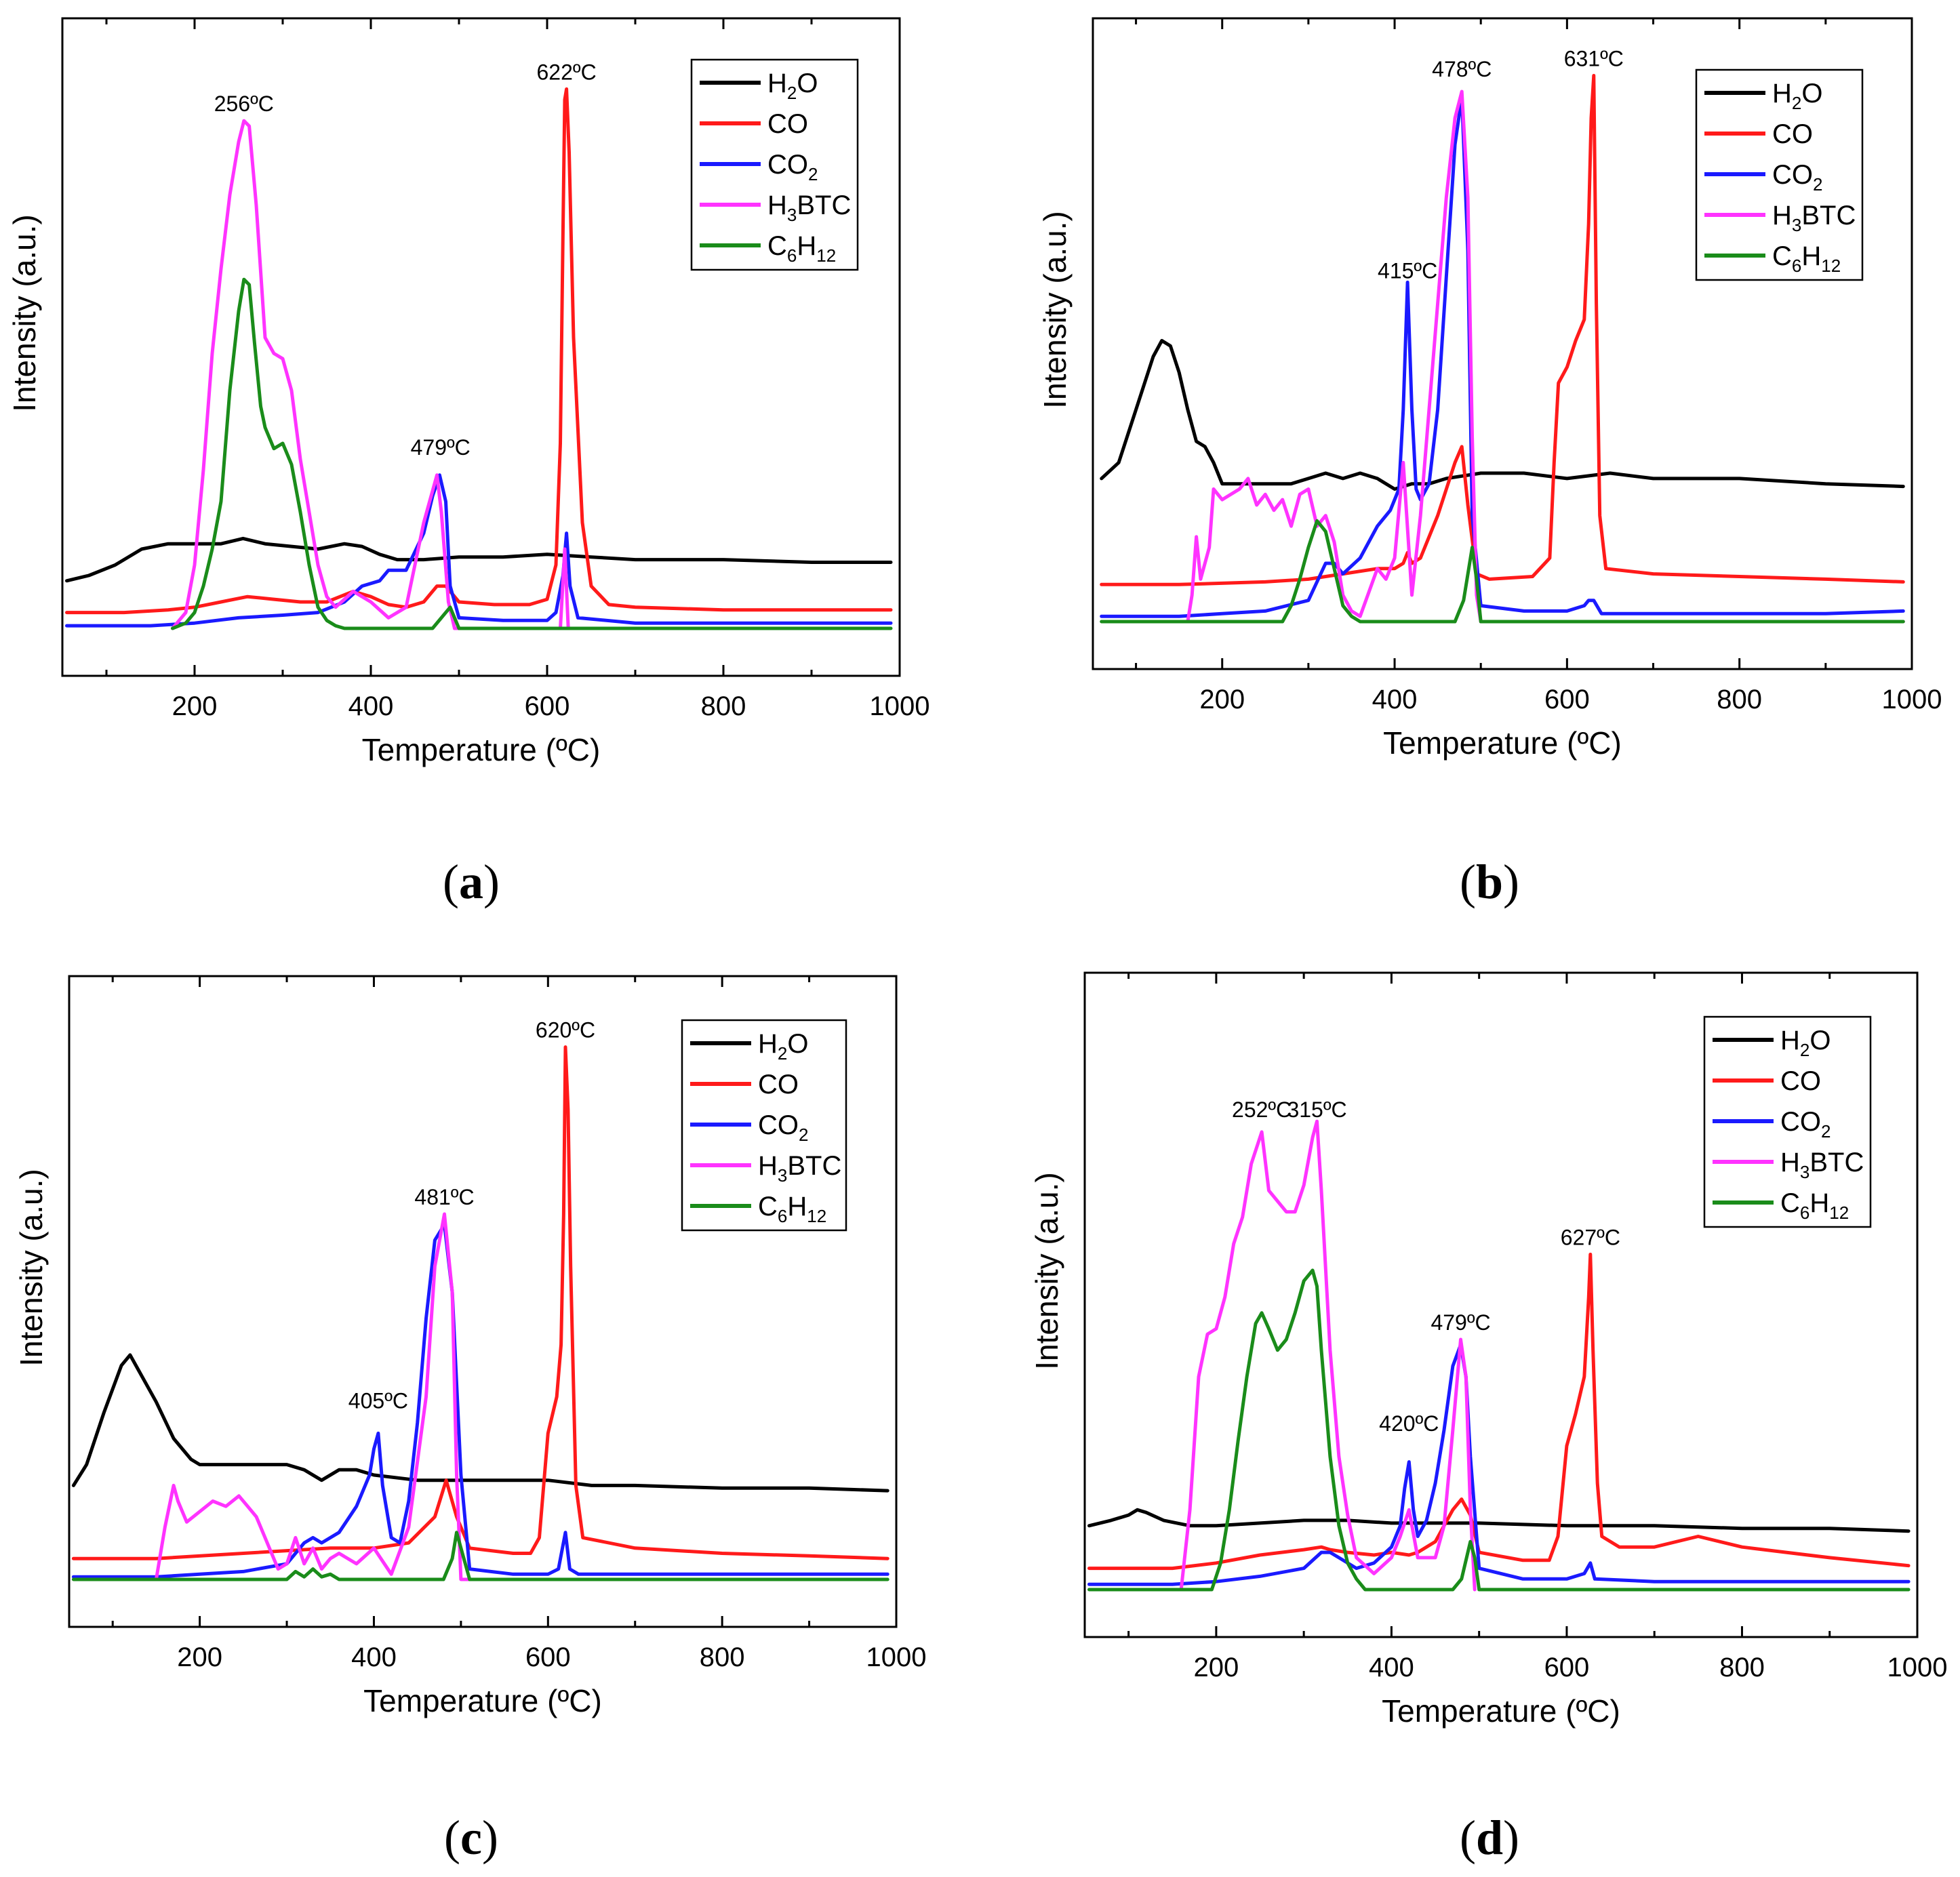  I want to click on panel-caption-a: (a), so click(472, 882).